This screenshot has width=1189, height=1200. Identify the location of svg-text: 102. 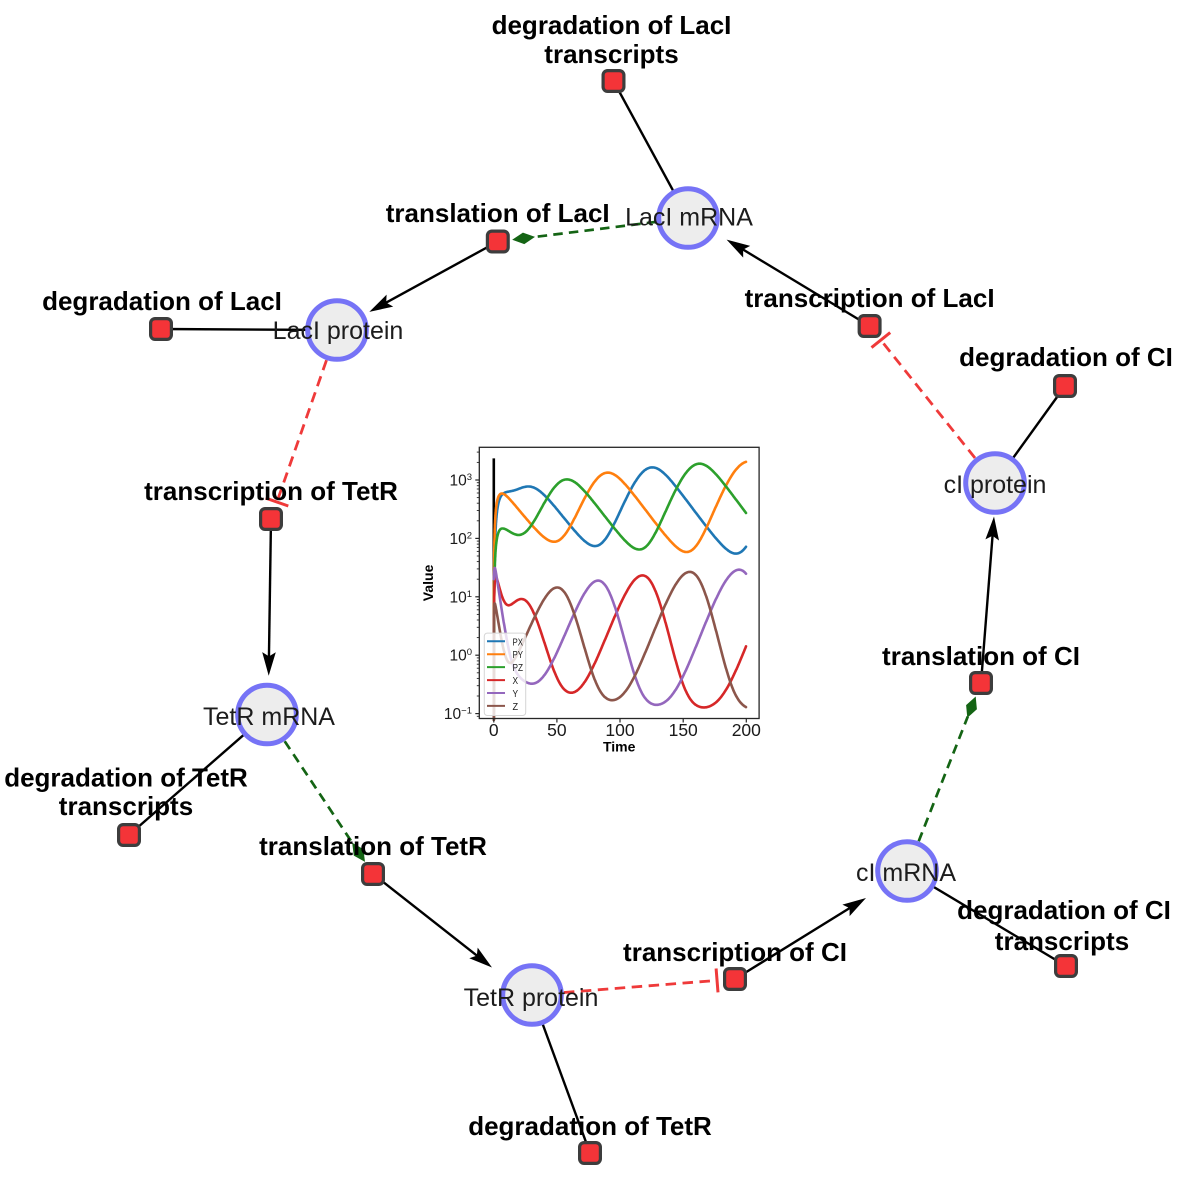
(460, 539).